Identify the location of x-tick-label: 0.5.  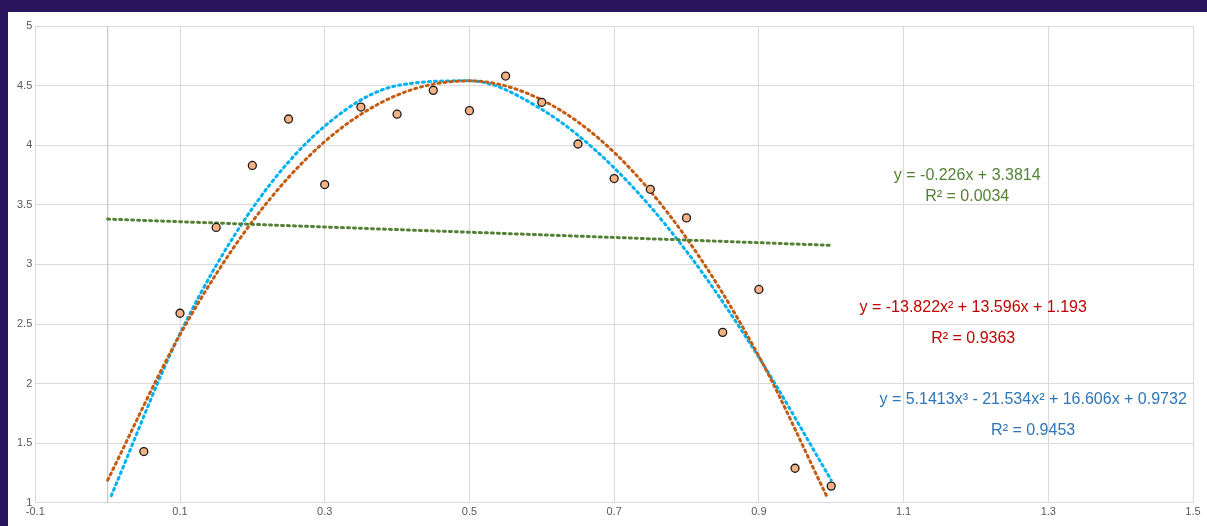
(469, 511).